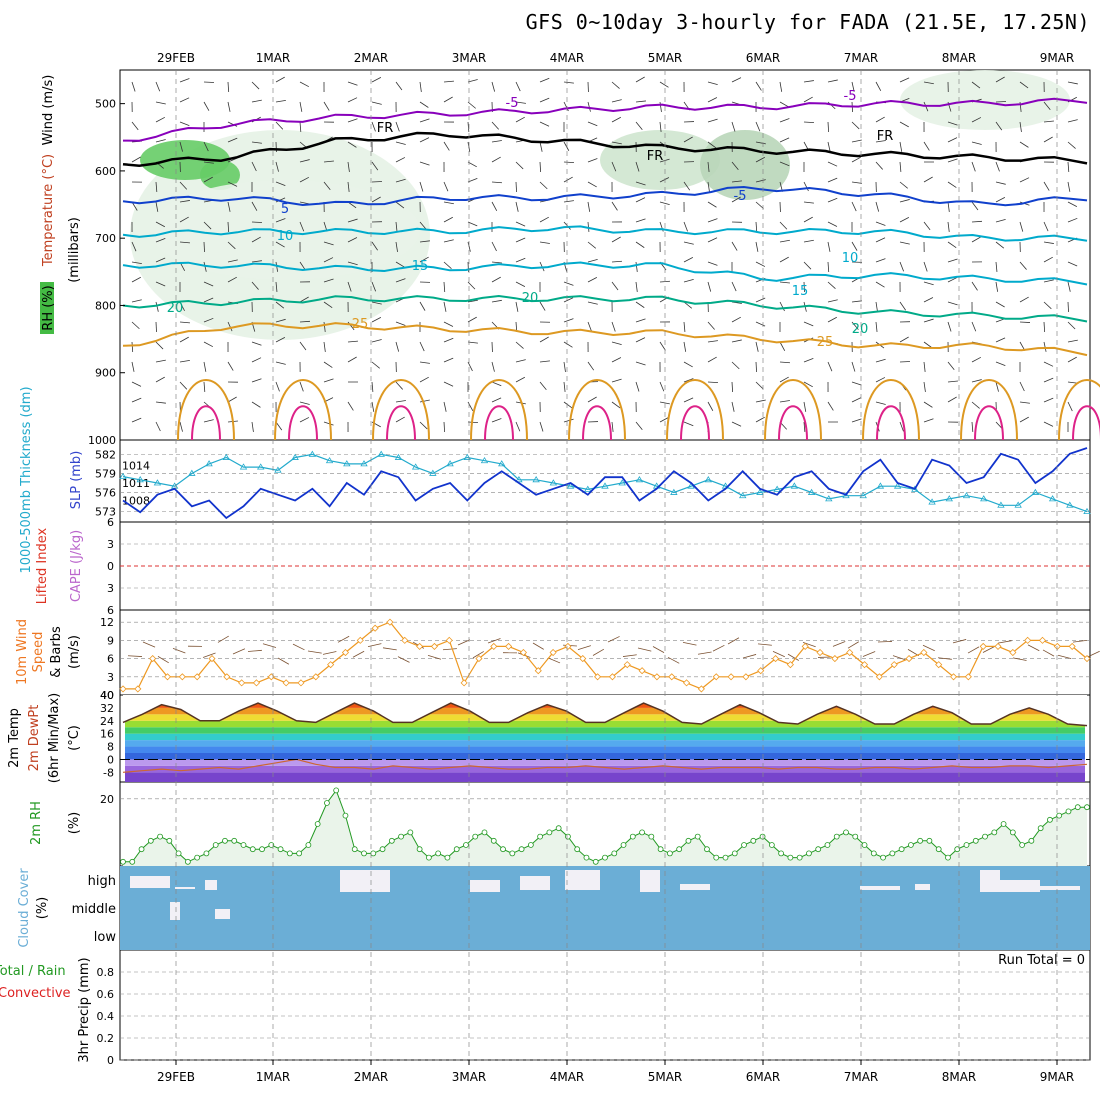 The width and height of the screenshot is (1100, 1100). Describe the element at coordinates (38, 652) in the screenshot. I see `y-axis-label-wind10b: Speed` at that location.